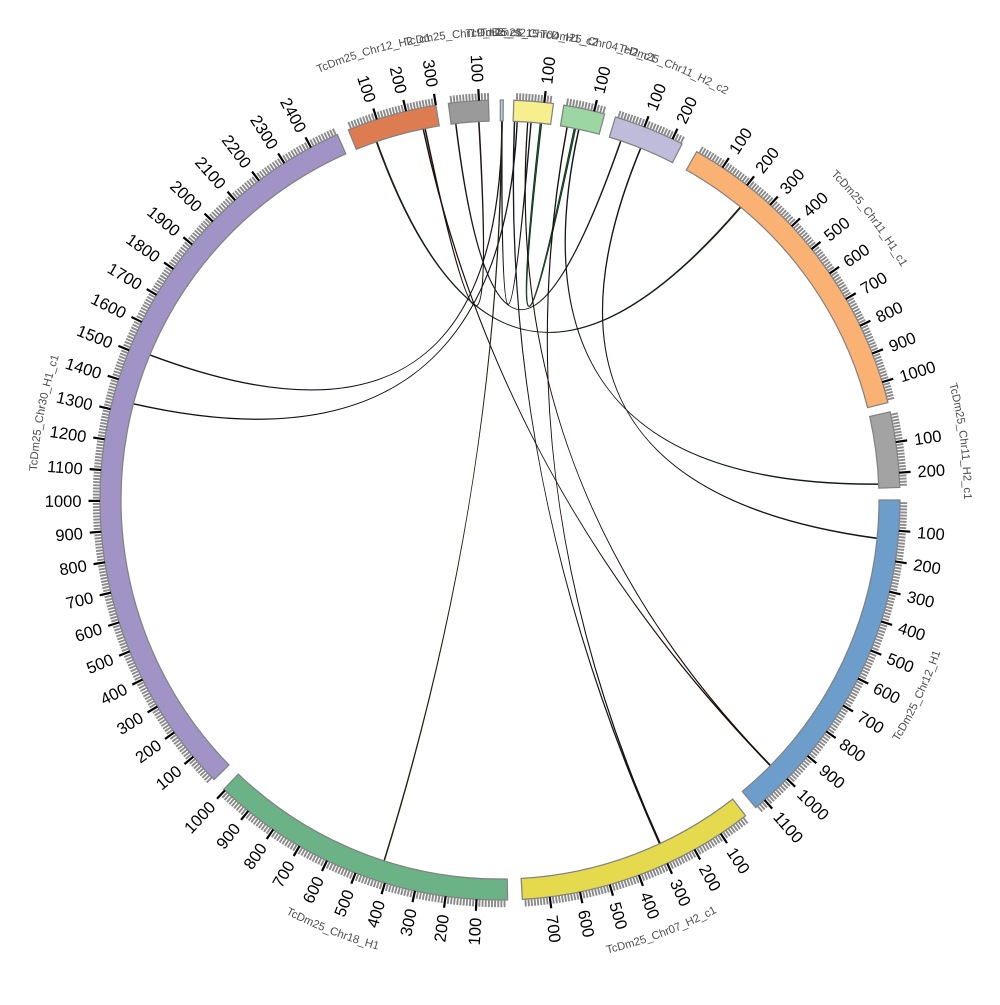 The width and height of the screenshot is (1000, 1005). I want to click on svg-text: 1100, so click(65, 468).